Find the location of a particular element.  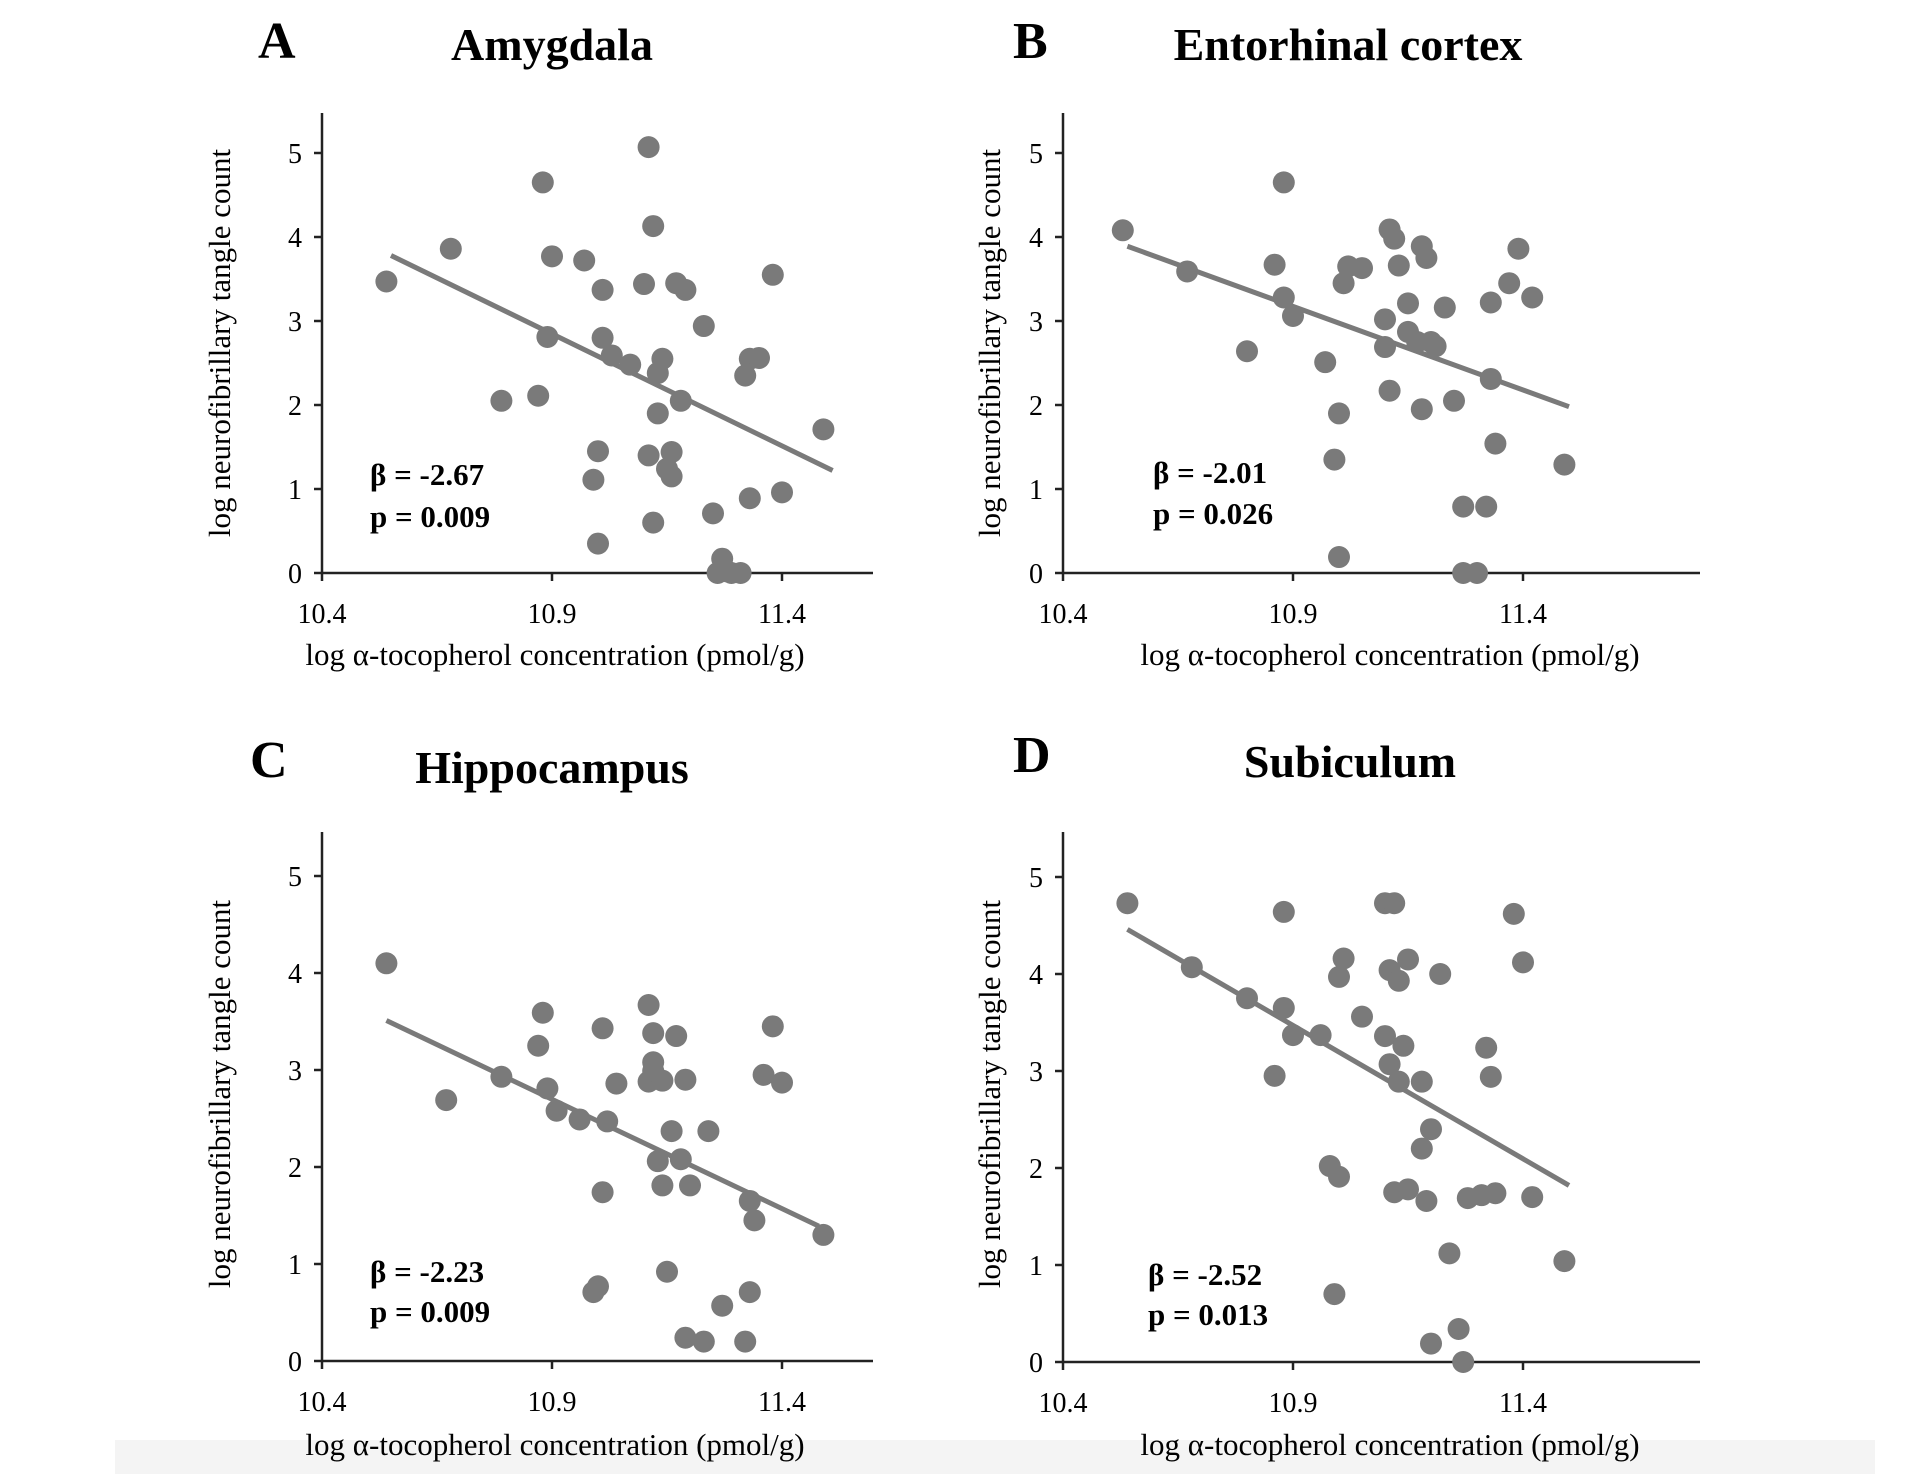

p-value-annotation: p = 0.013 is located at coordinates (1208, 1314).